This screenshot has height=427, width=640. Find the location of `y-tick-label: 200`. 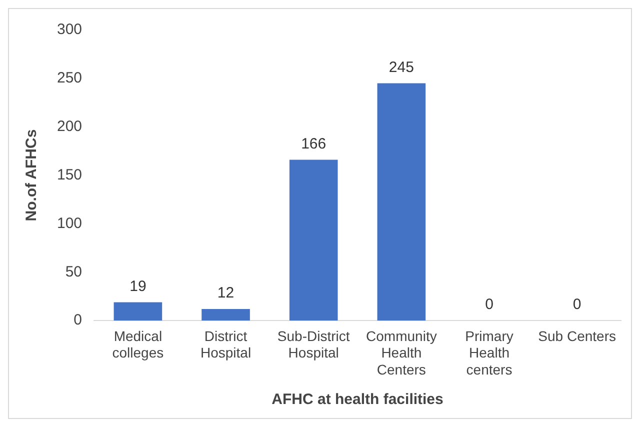

y-tick-label: 200 is located at coordinates (69, 127).